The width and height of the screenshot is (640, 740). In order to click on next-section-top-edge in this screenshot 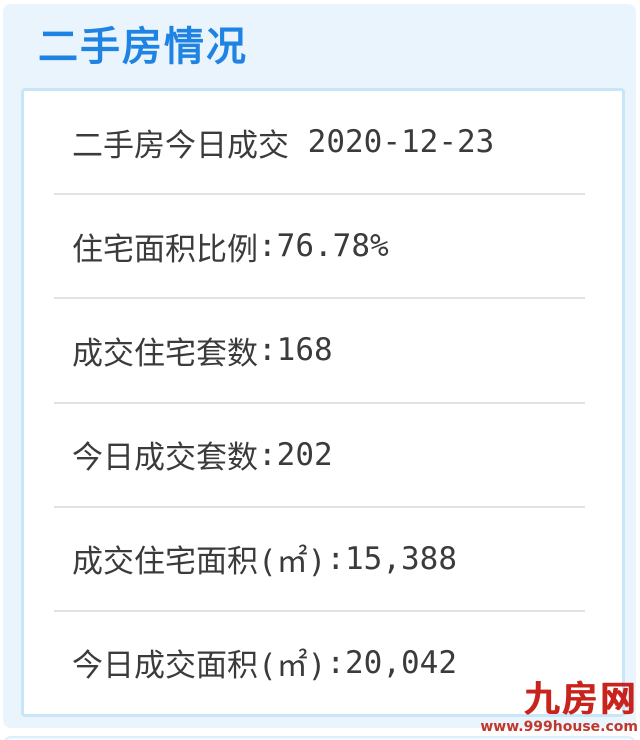, I will do `click(319, 738)`.